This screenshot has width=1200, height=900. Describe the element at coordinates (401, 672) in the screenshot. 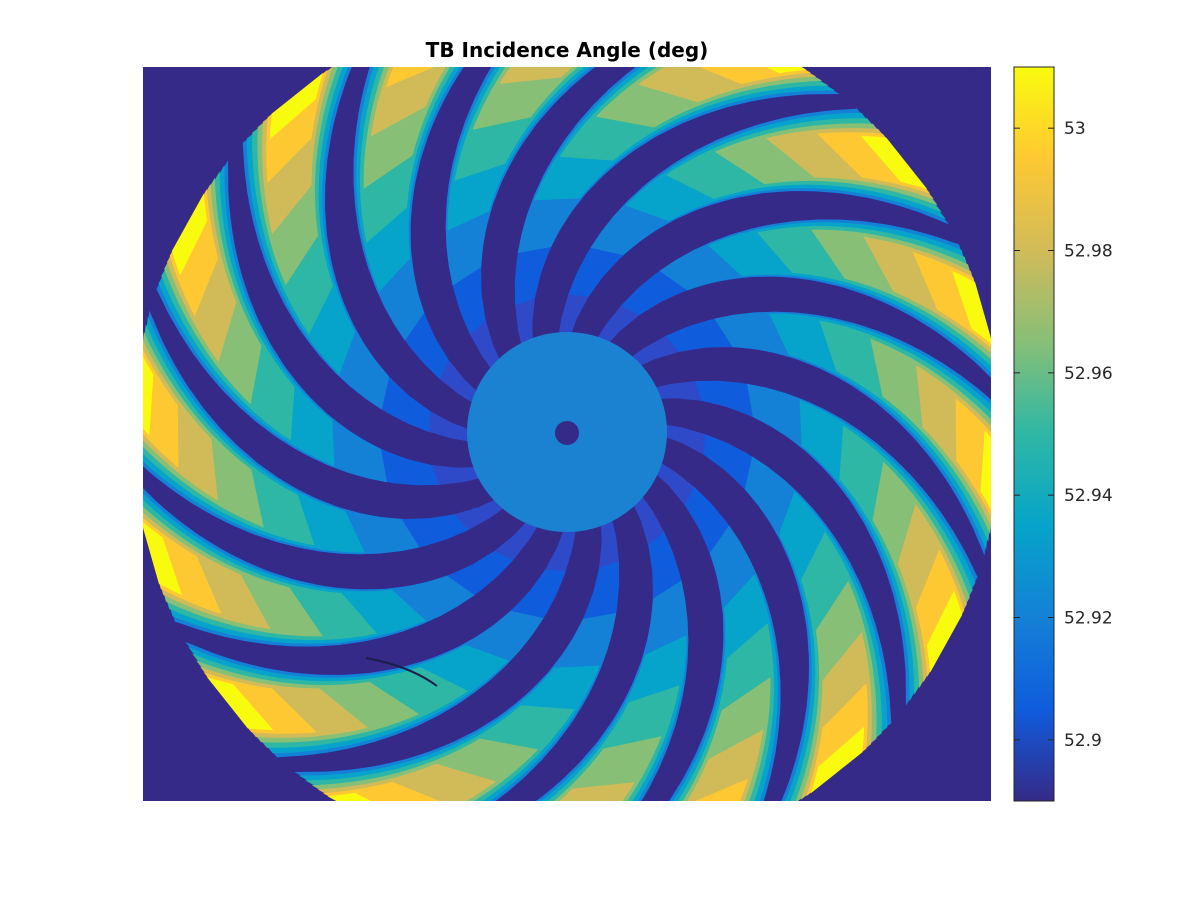

I see `scan-arc-artifact` at that location.